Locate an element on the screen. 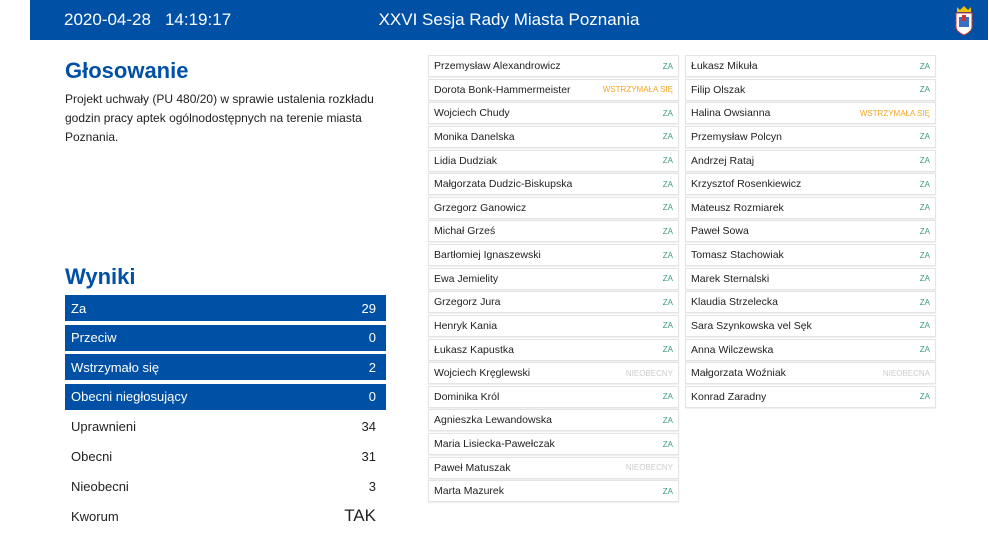 The height and width of the screenshot is (540, 989). city-crest-icon is located at coordinates (964, 21).